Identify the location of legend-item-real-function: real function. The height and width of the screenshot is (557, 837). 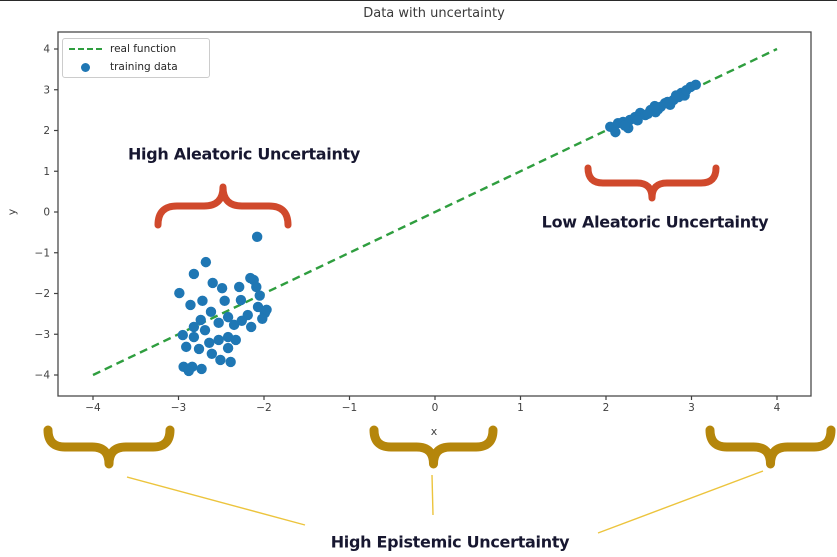
(136, 49).